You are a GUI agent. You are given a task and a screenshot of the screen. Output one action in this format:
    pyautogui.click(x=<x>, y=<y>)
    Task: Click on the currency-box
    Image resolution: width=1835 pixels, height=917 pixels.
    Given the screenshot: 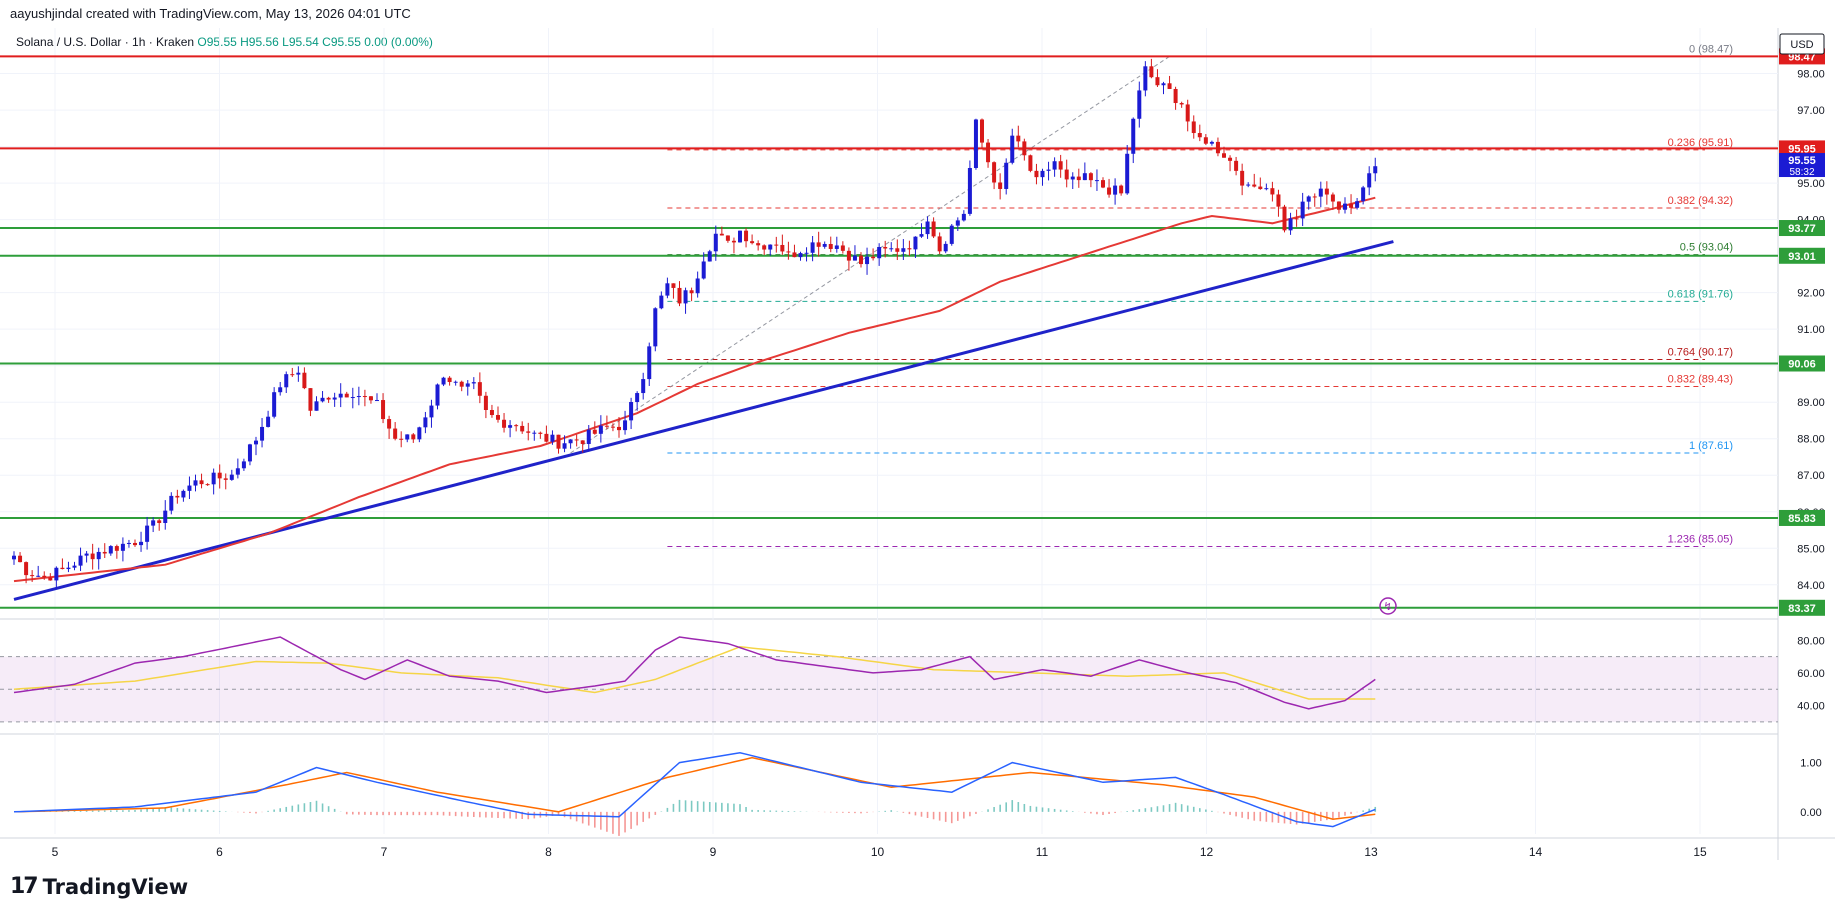 What is the action you would take?
    pyautogui.click(x=1802, y=44)
    